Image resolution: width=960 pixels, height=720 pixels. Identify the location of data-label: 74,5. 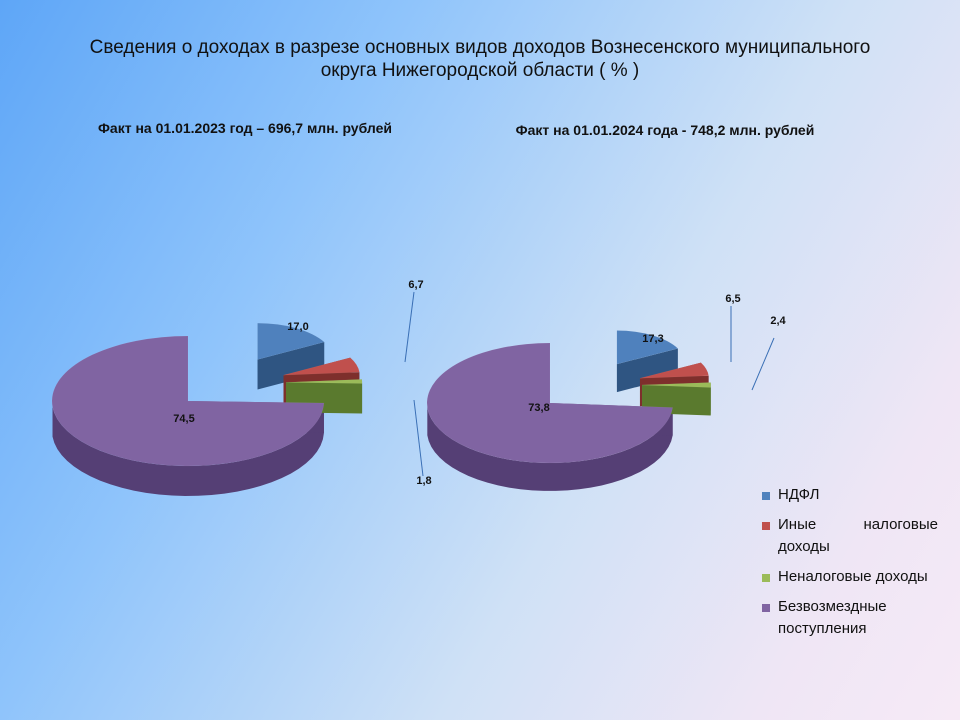
(183, 419).